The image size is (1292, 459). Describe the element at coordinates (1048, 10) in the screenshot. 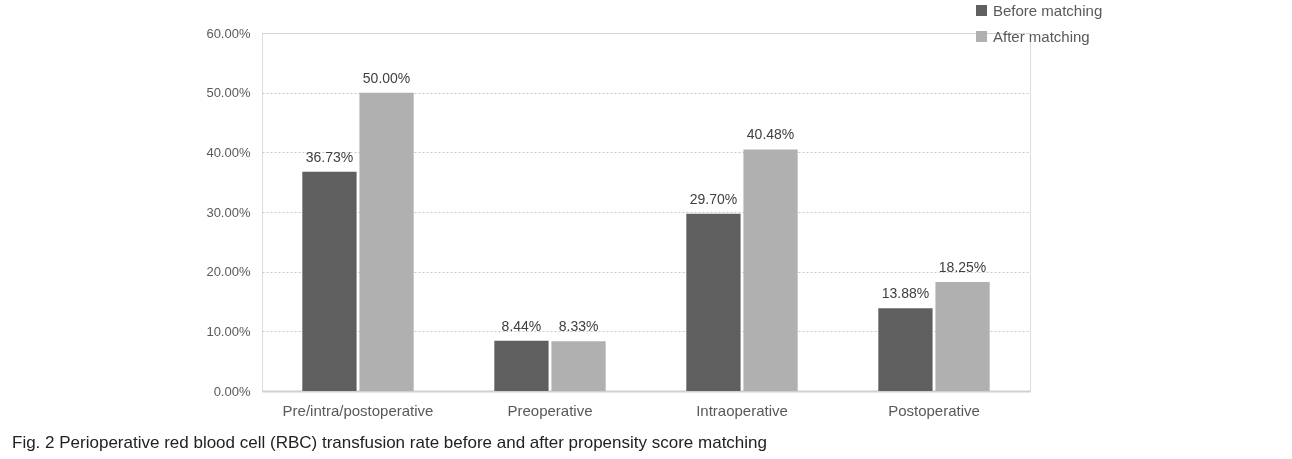

I see `legend-label: Before matching` at that location.